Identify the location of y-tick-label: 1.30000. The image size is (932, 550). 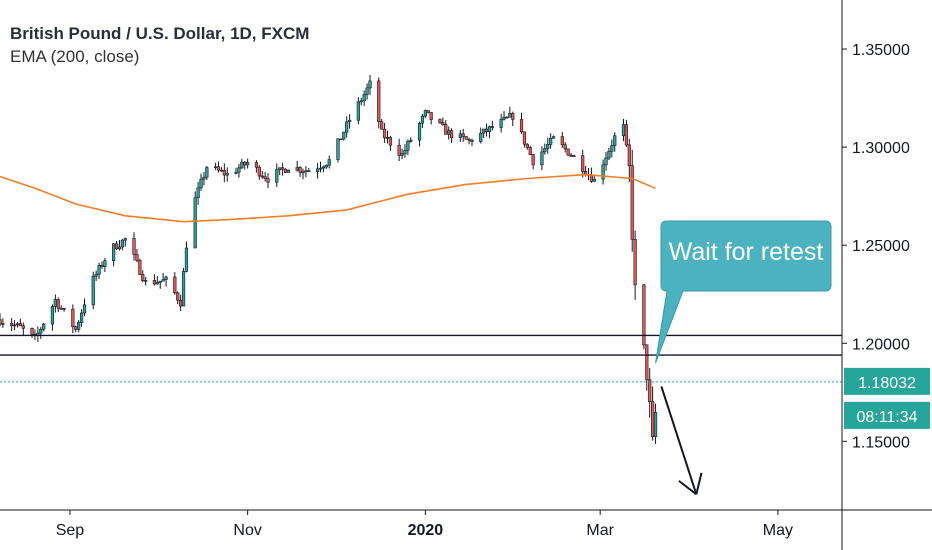
(881, 148).